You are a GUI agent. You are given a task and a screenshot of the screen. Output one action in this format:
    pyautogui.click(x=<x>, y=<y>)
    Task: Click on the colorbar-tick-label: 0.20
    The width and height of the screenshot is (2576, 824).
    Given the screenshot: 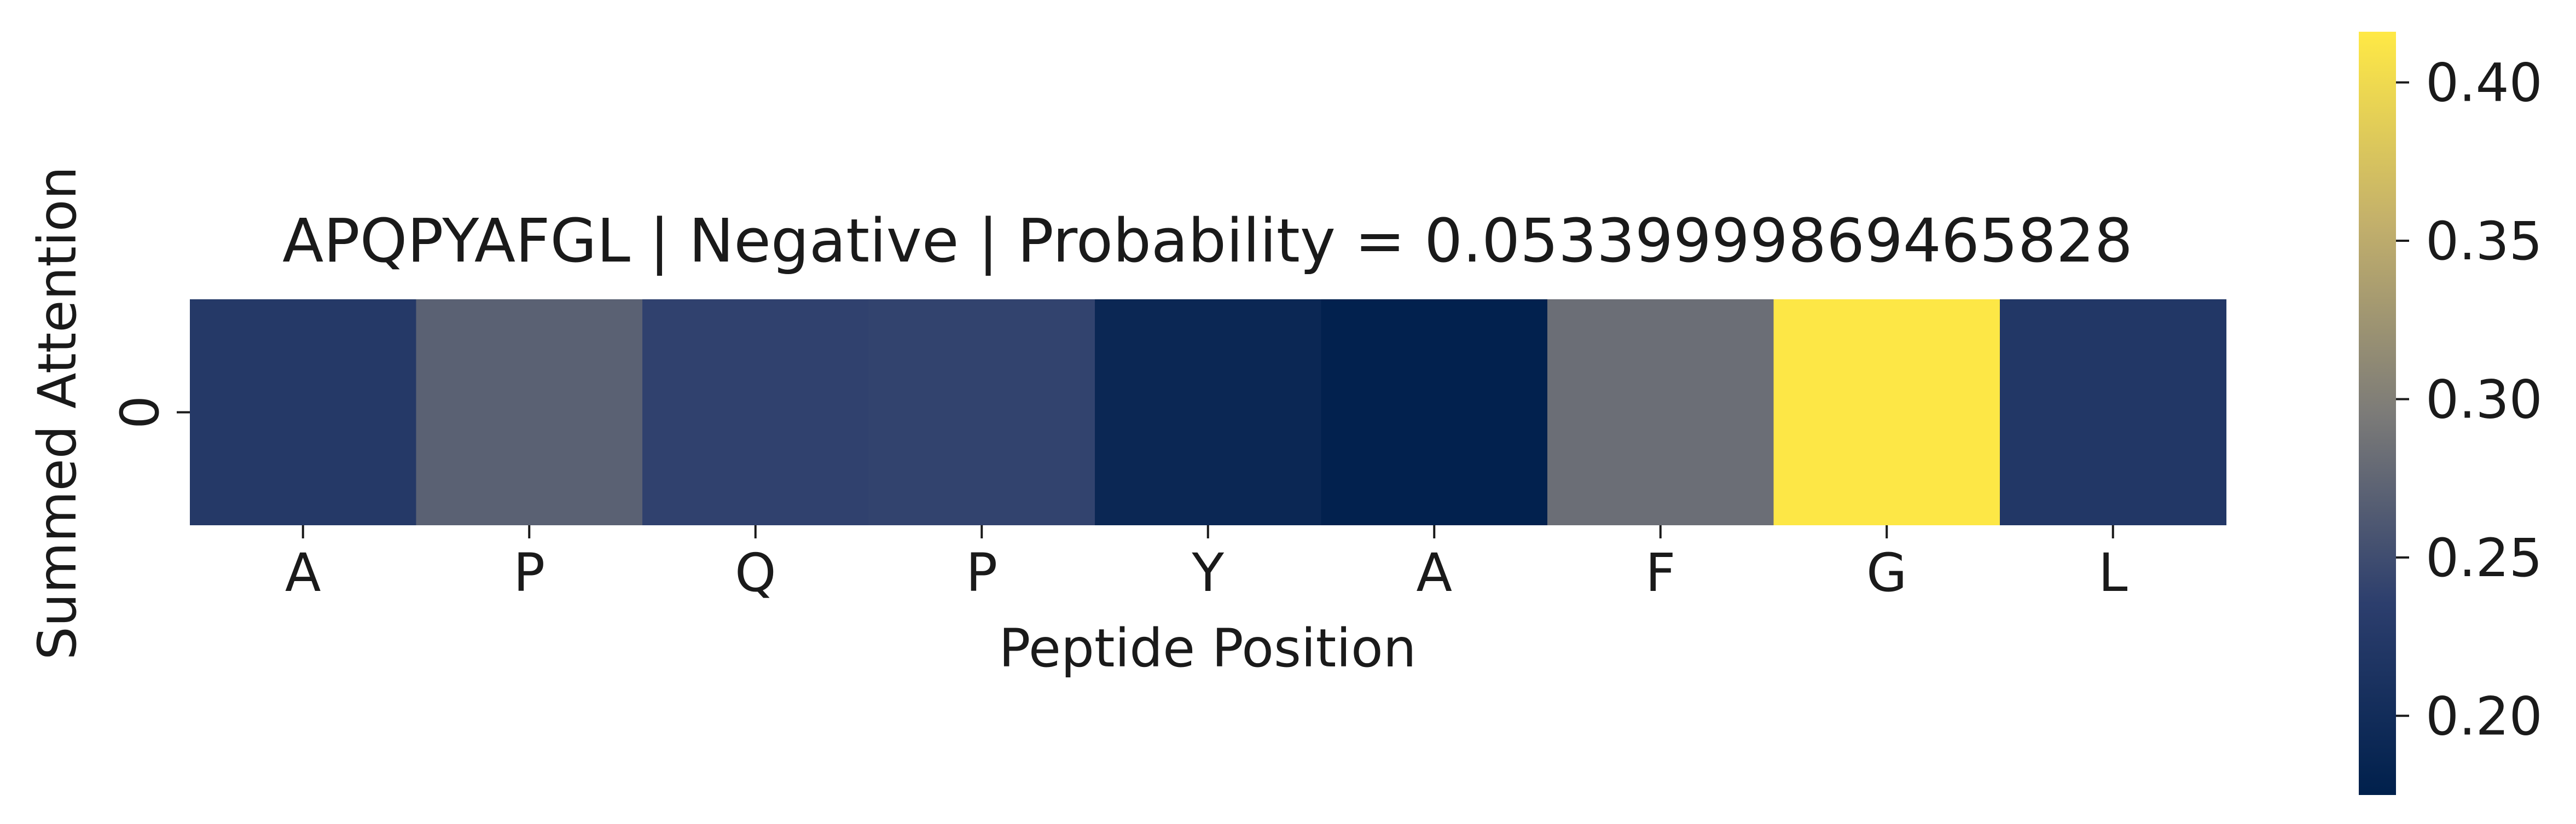 What is the action you would take?
    pyautogui.click(x=2485, y=716)
    